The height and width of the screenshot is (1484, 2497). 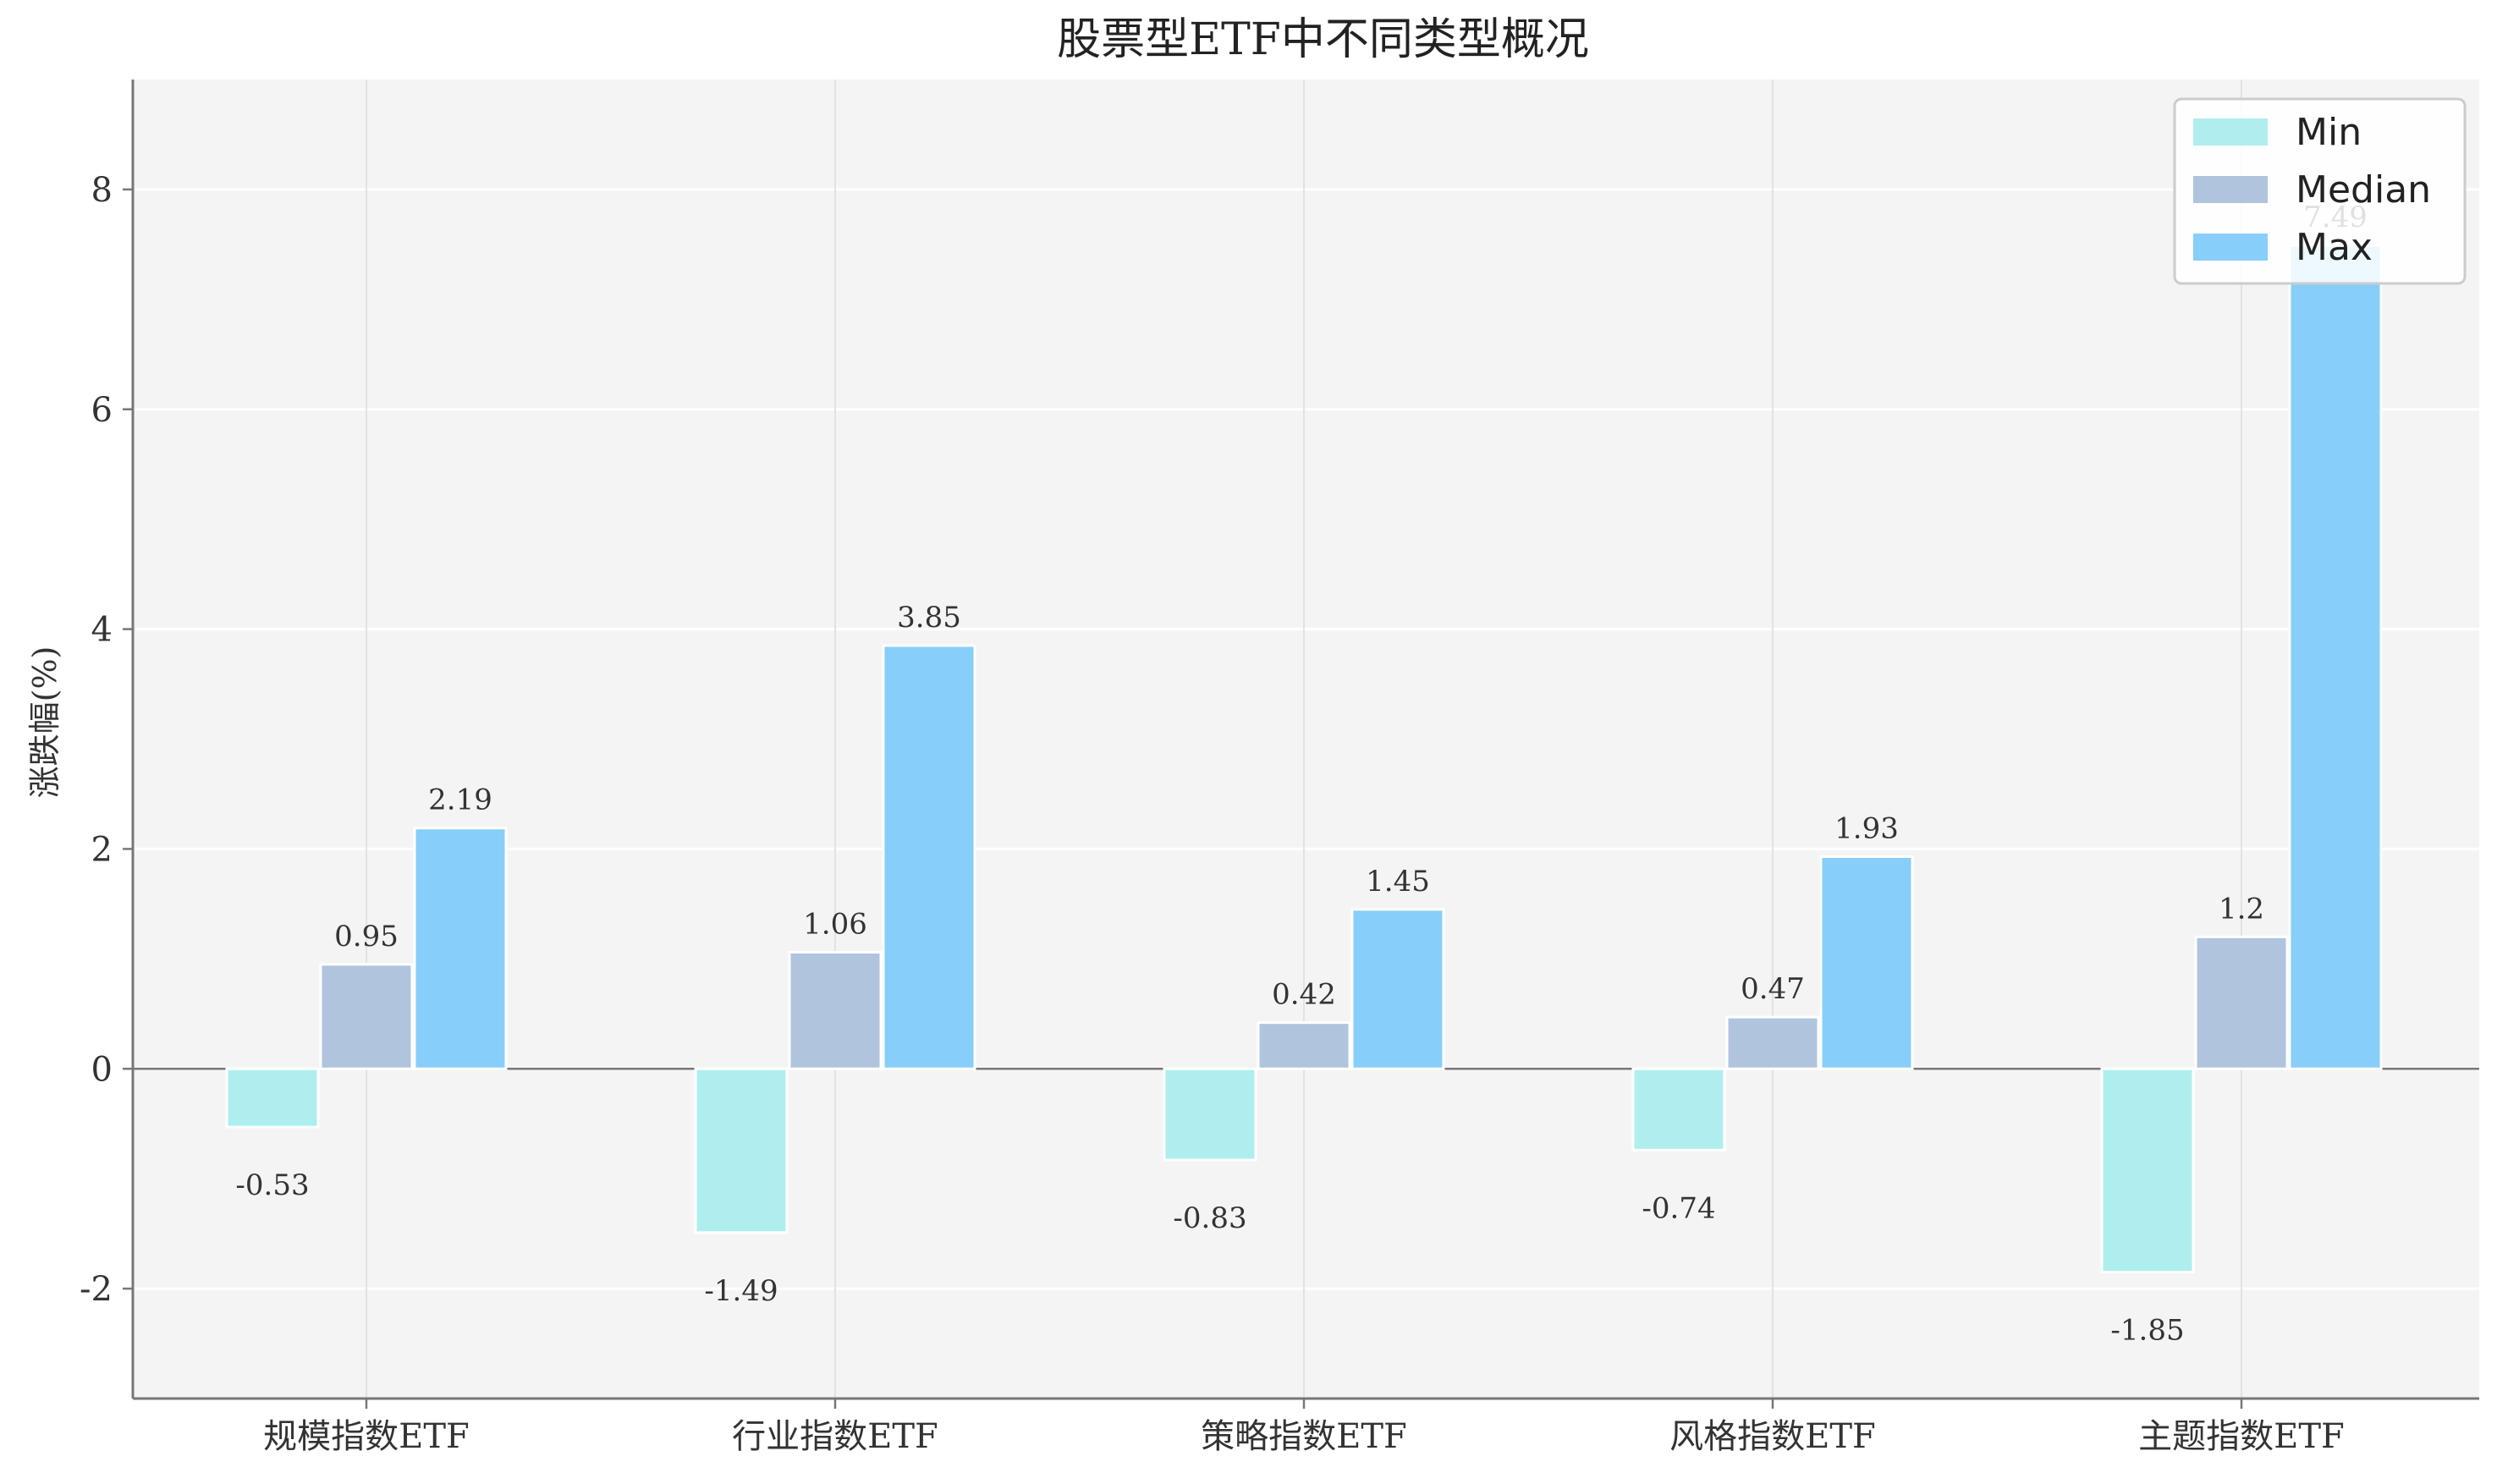 I want to click on y-tick-label: -2, so click(x=96, y=1289).